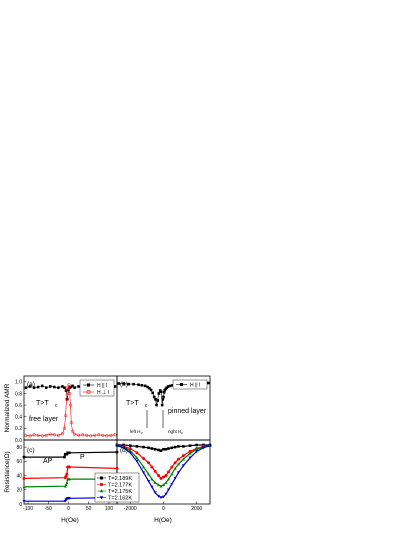 The height and width of the screenshot is (537, 415). I want to click on panel-a-free-layer-label: free layer, so click(44, 419).